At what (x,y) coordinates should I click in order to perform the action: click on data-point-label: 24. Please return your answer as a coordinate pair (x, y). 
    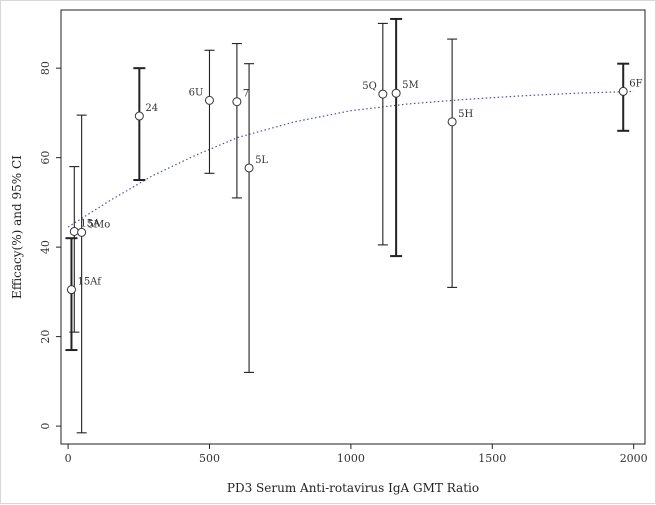
    Looking at the image, I should click on (151, 108).